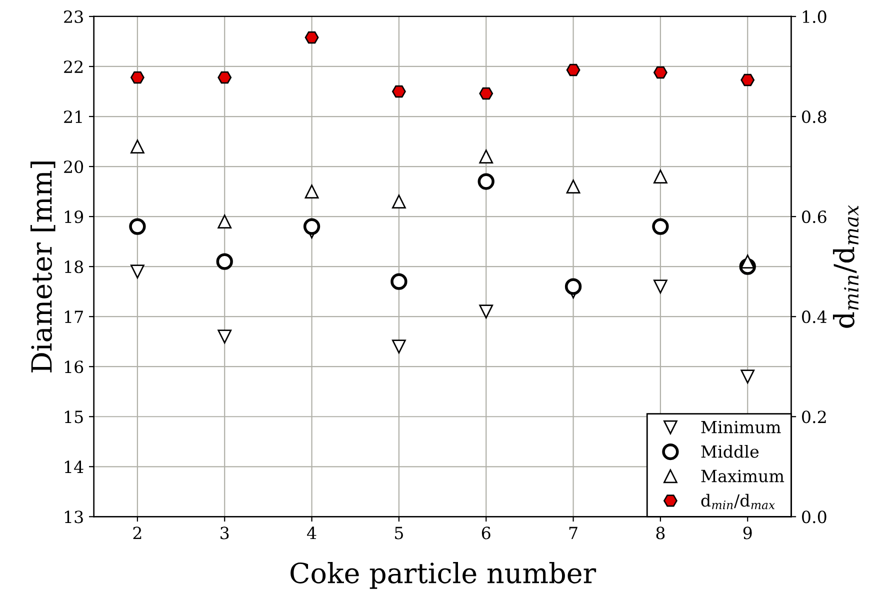 The width and height of the screenshot is (894, 610). Describe the element at coordinates (43, 267) in the screenshot. I see `y-axis-title: Diameter [mm]` at that location.